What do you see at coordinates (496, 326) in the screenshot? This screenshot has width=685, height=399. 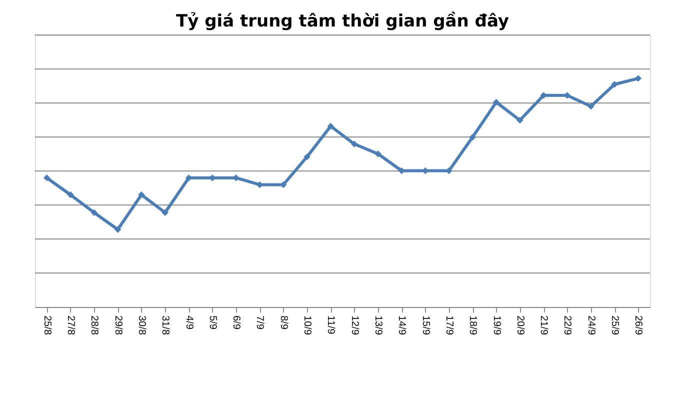 I see `x-tick-label: 19/9` at bounding box center [496, 326].